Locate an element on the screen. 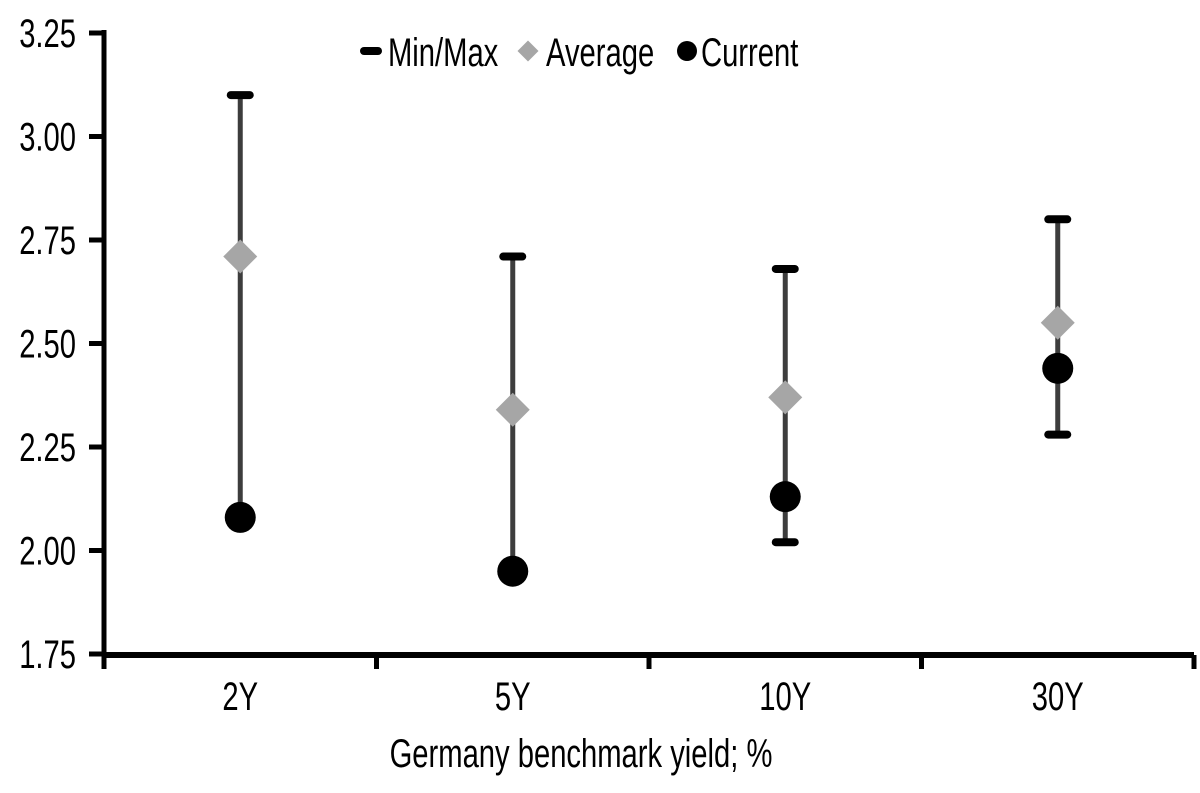 The width and height of the screenshot is (1200, 793). average-marker-30Y is located at coordinates (1057, 322).